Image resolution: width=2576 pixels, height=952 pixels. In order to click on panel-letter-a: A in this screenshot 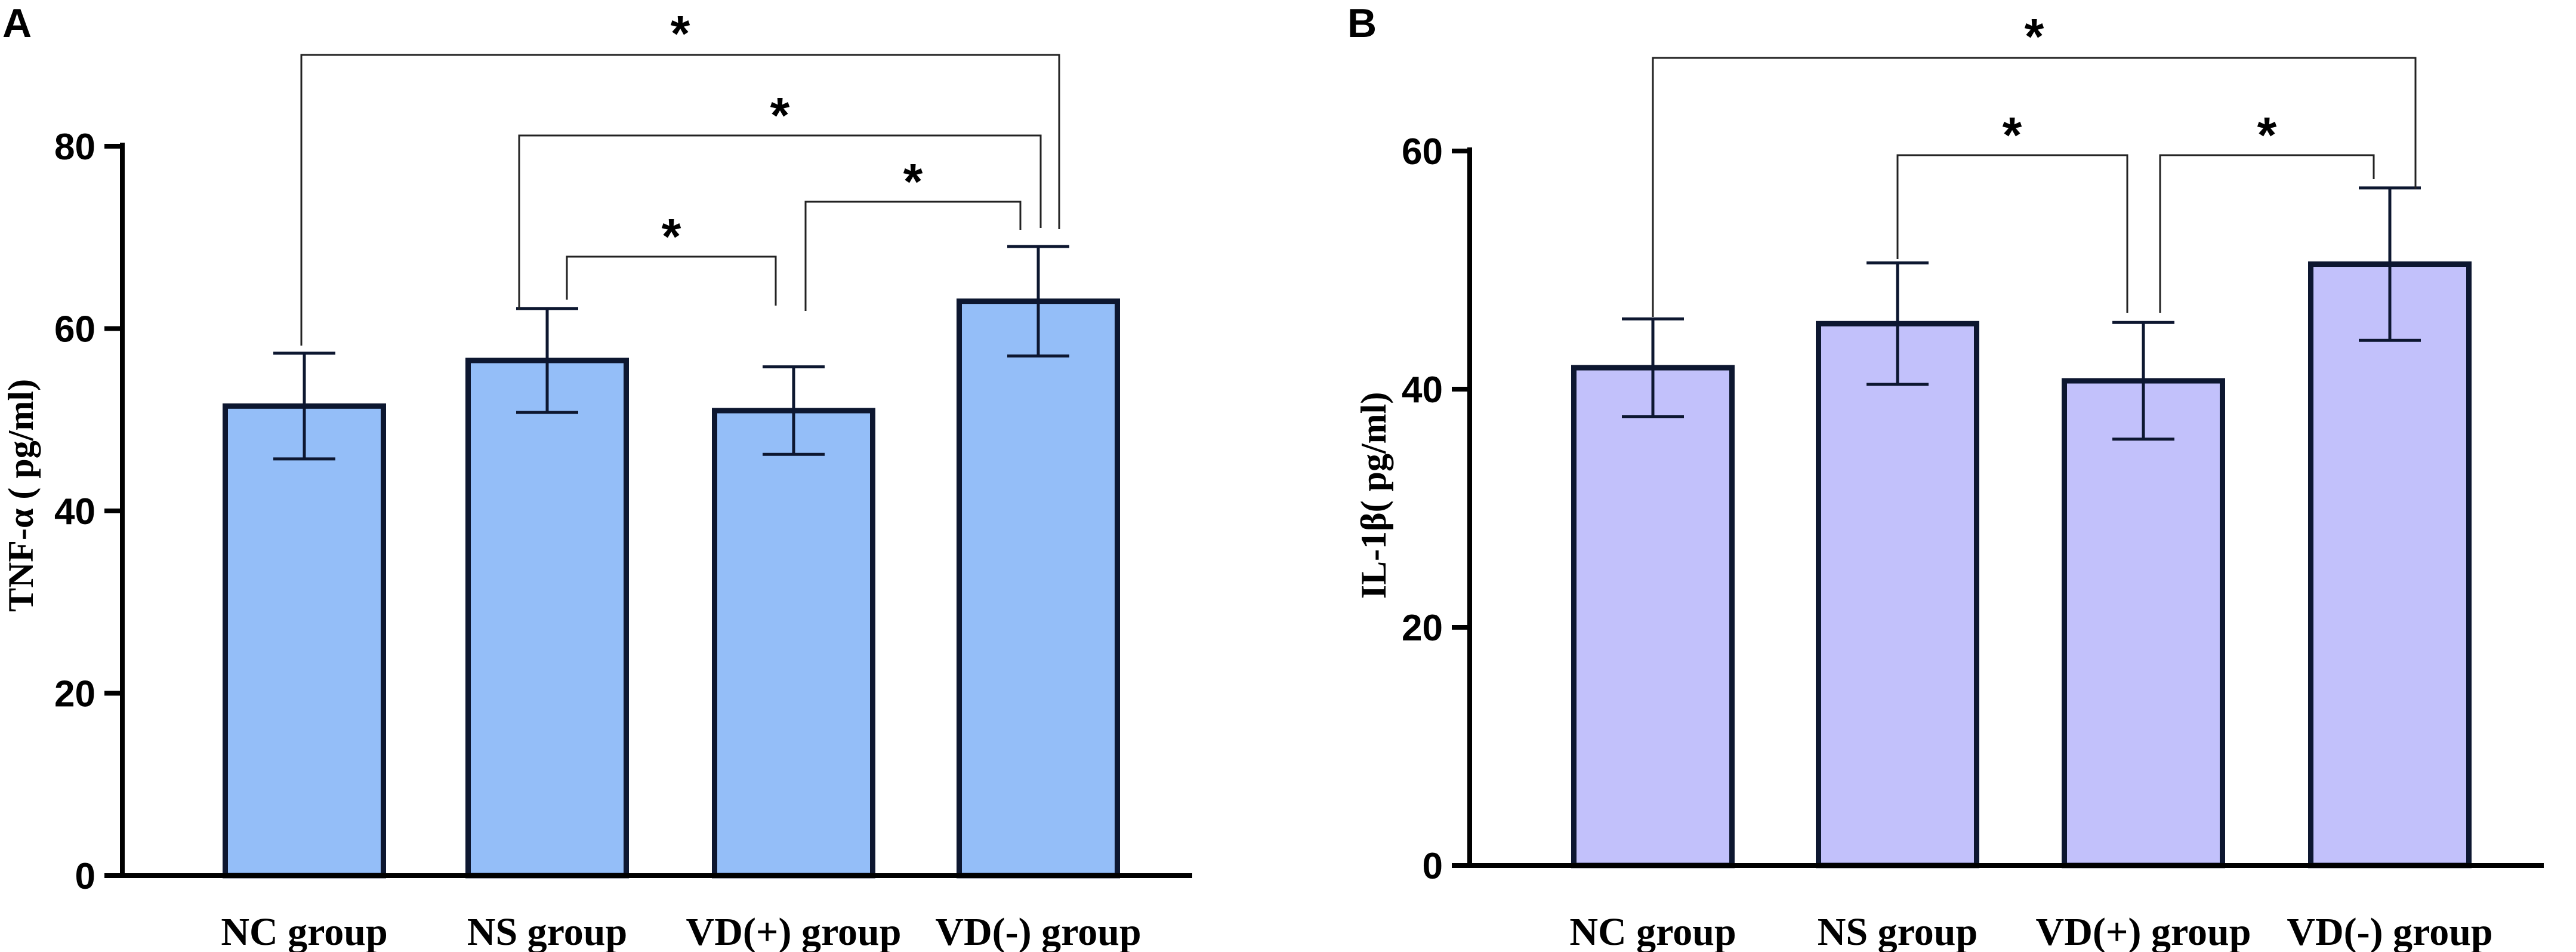, I will do `click(17, 23)`.